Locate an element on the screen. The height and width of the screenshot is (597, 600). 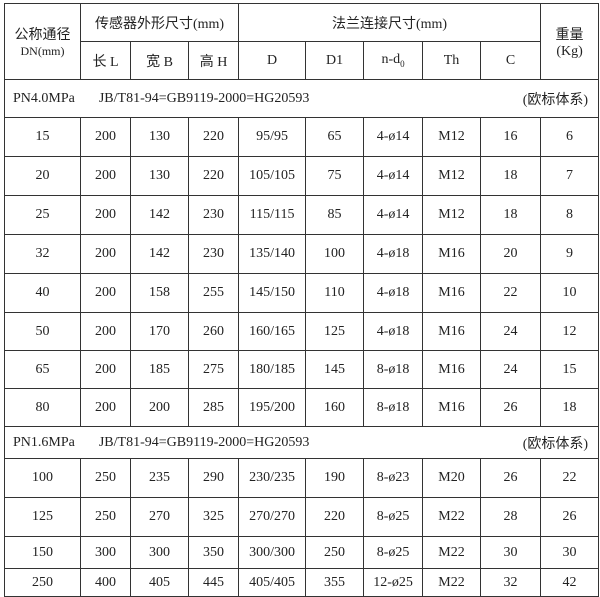
table-cell: 150 is located at coordinates (42, 552).